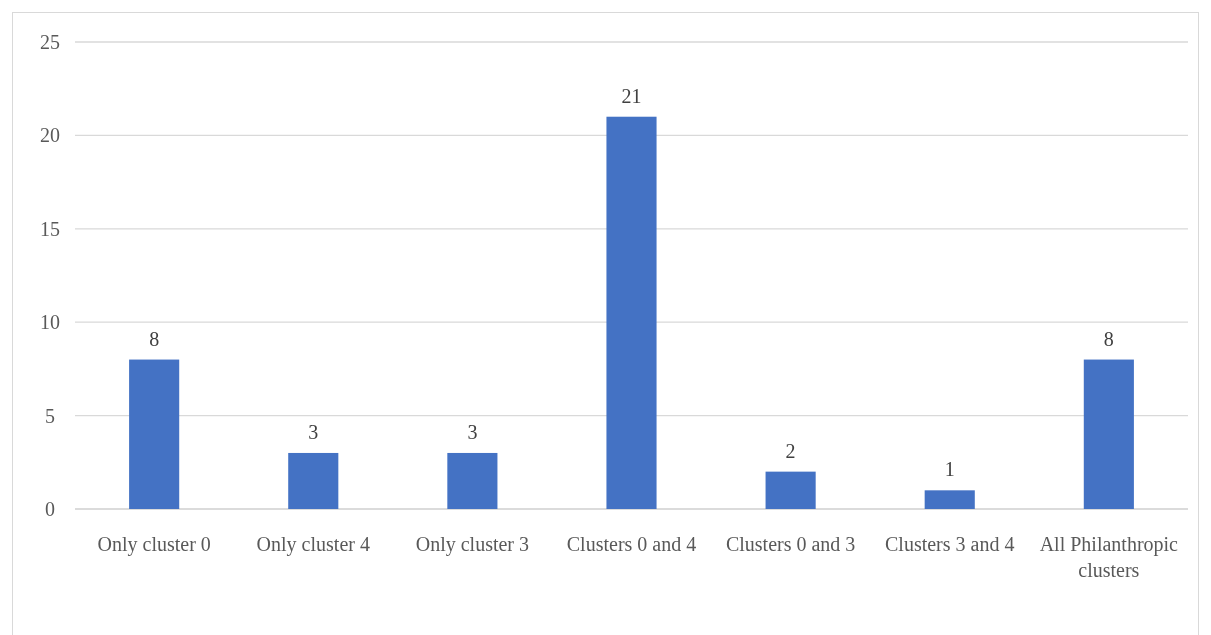  What do you see at coordinates (50, 135) in the screenshot?
I see `y-tick-label: 20` at bounding box center [50, 135].